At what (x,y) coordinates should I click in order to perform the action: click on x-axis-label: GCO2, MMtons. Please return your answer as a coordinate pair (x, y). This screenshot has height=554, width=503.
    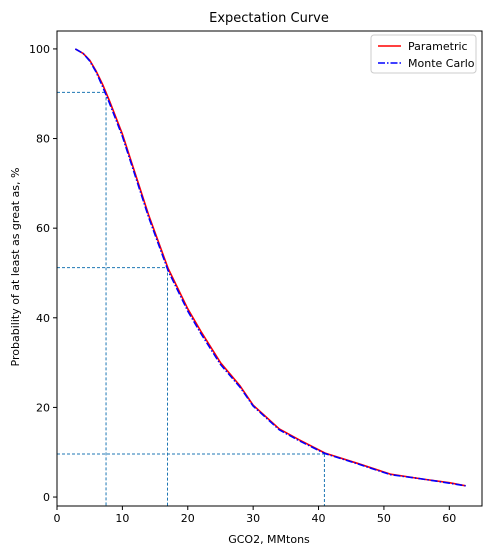
    Looking at the image, I should click on (269, 539).